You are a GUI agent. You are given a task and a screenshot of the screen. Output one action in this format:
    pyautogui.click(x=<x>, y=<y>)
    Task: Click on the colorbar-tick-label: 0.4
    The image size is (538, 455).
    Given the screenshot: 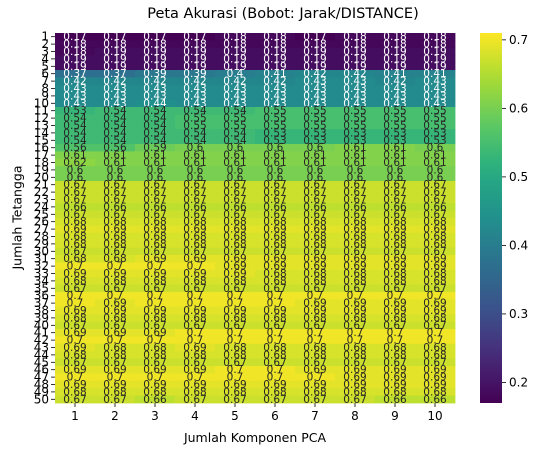 What is the action you would take?
    pyautogui.click(x=518, y=245)
    